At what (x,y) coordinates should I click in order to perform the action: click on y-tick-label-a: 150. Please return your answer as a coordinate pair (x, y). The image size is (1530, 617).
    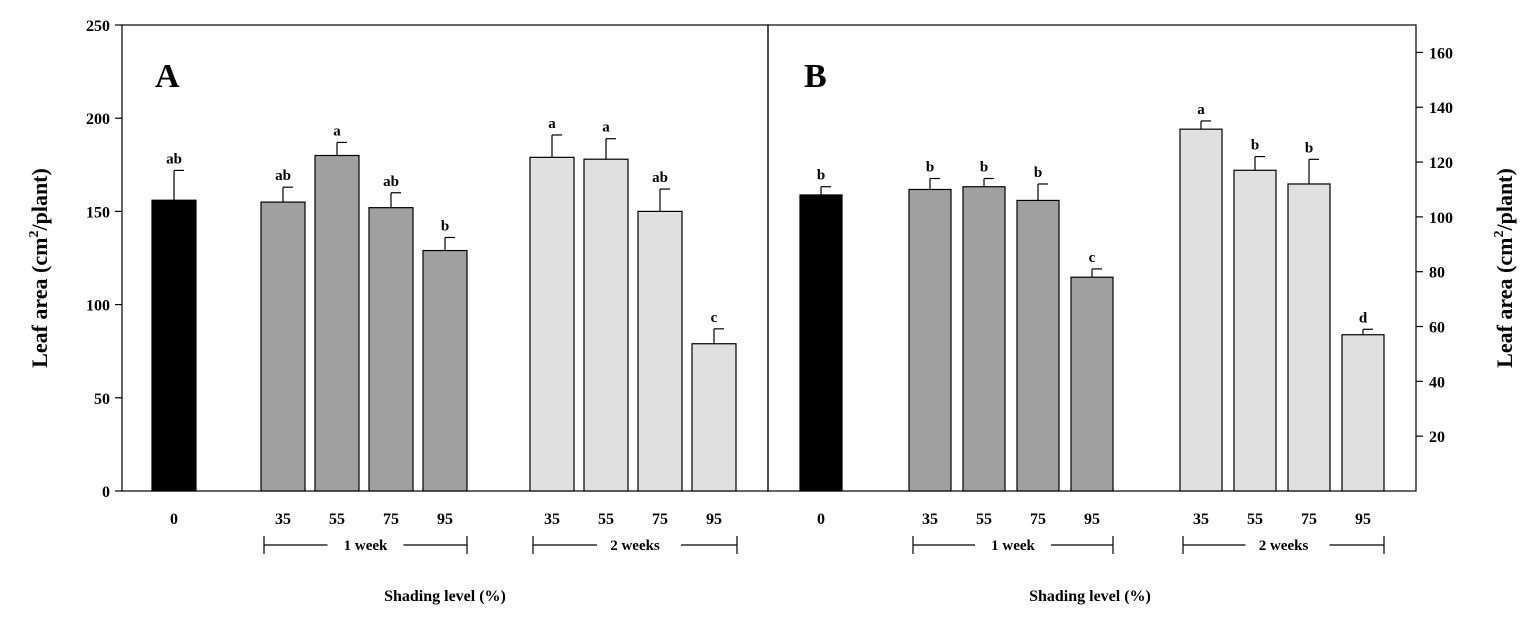
    Looking at the image, I should click on (98, 212).